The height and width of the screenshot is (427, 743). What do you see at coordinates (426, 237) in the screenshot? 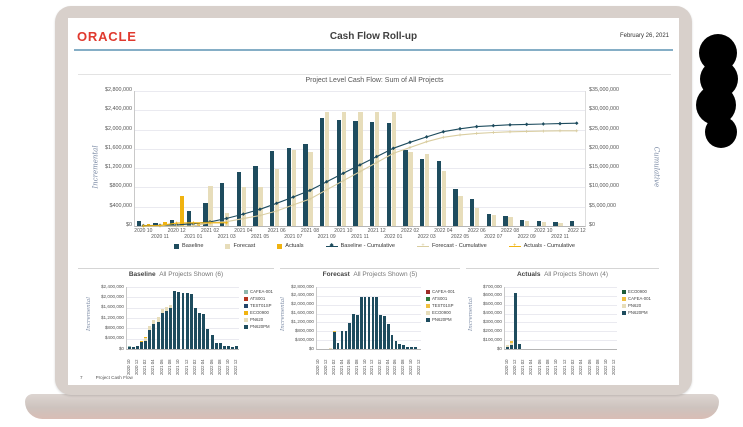
I see `x-axis-tick: 2022 03` at bounding box center [426, 237].